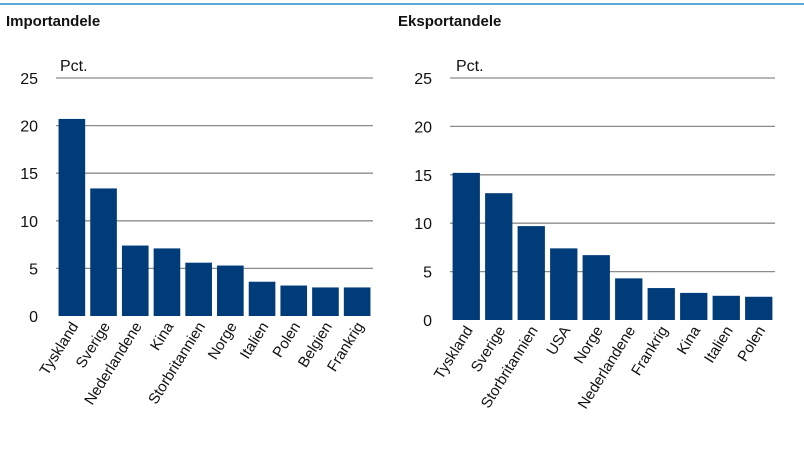 This screenshot has height=450, width=804. I want to click on export-ytick-label: 25, so click(423, 79).